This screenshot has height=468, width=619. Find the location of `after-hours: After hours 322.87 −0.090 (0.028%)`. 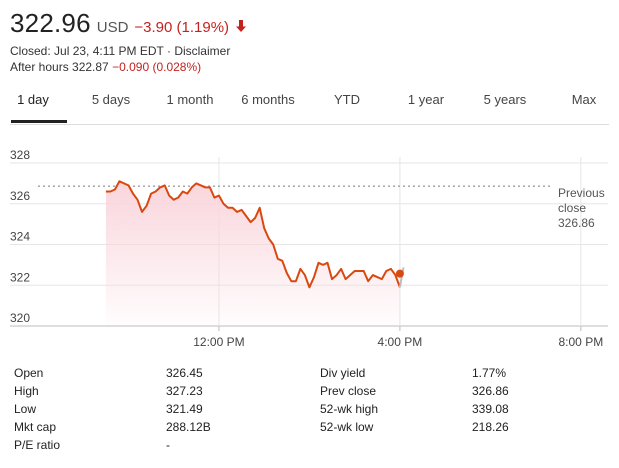

after-hours: After hours 322.87 −0.090 (0.028%) is located at coordinates (128, 67).